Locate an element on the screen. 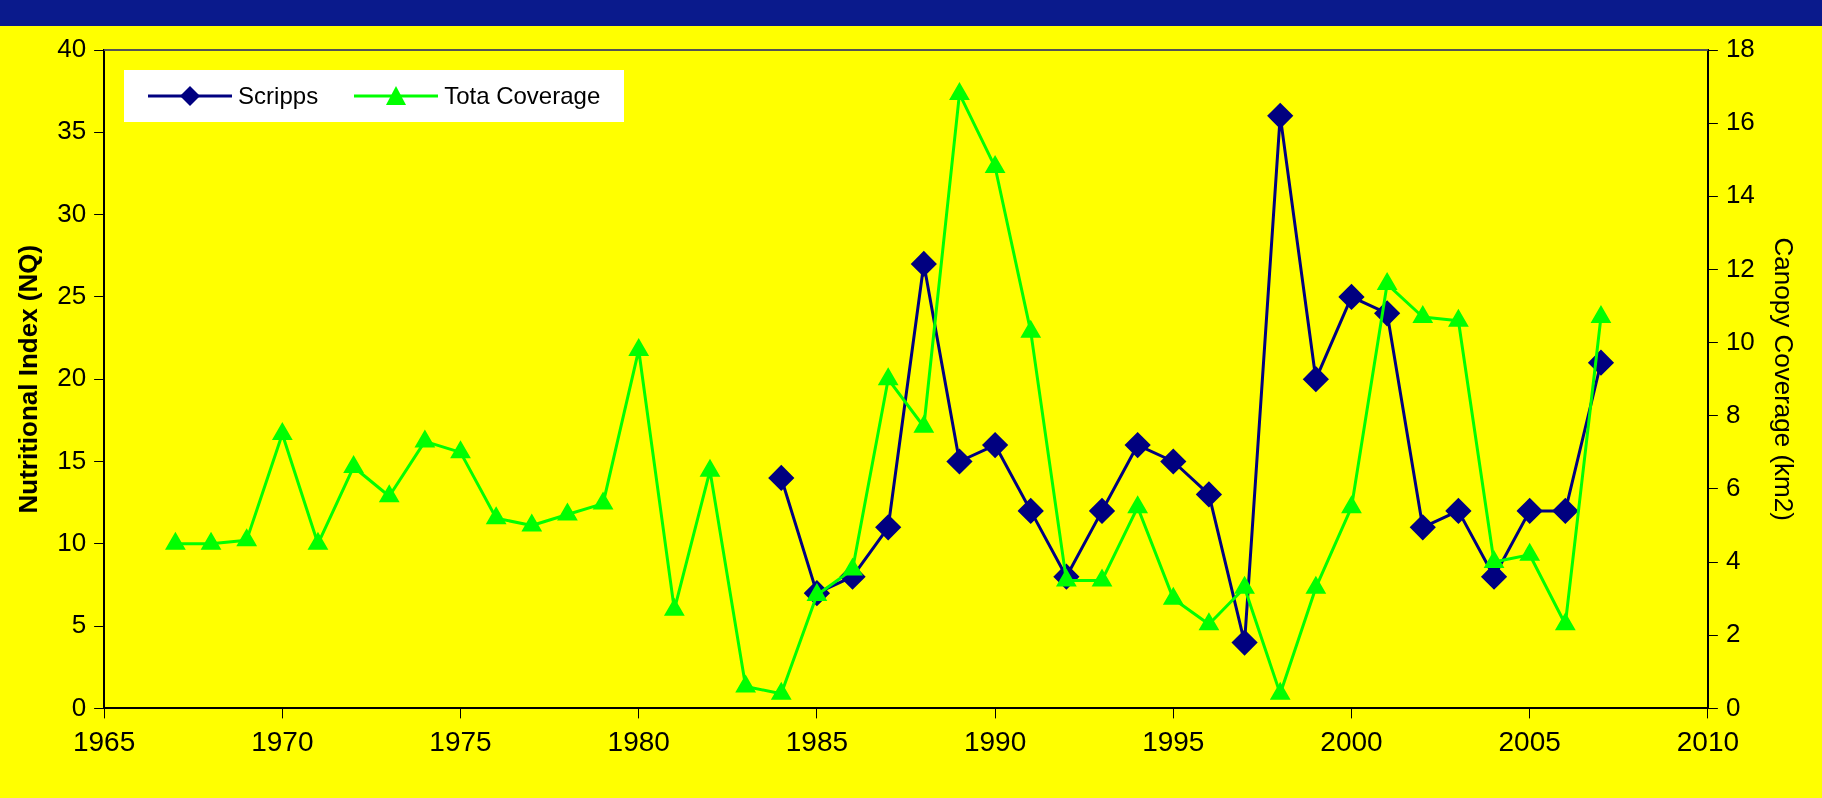 The height and width of the screenshot is (798, 1822). y2-tick-label: 4 is located at coordinates (1733, 560).